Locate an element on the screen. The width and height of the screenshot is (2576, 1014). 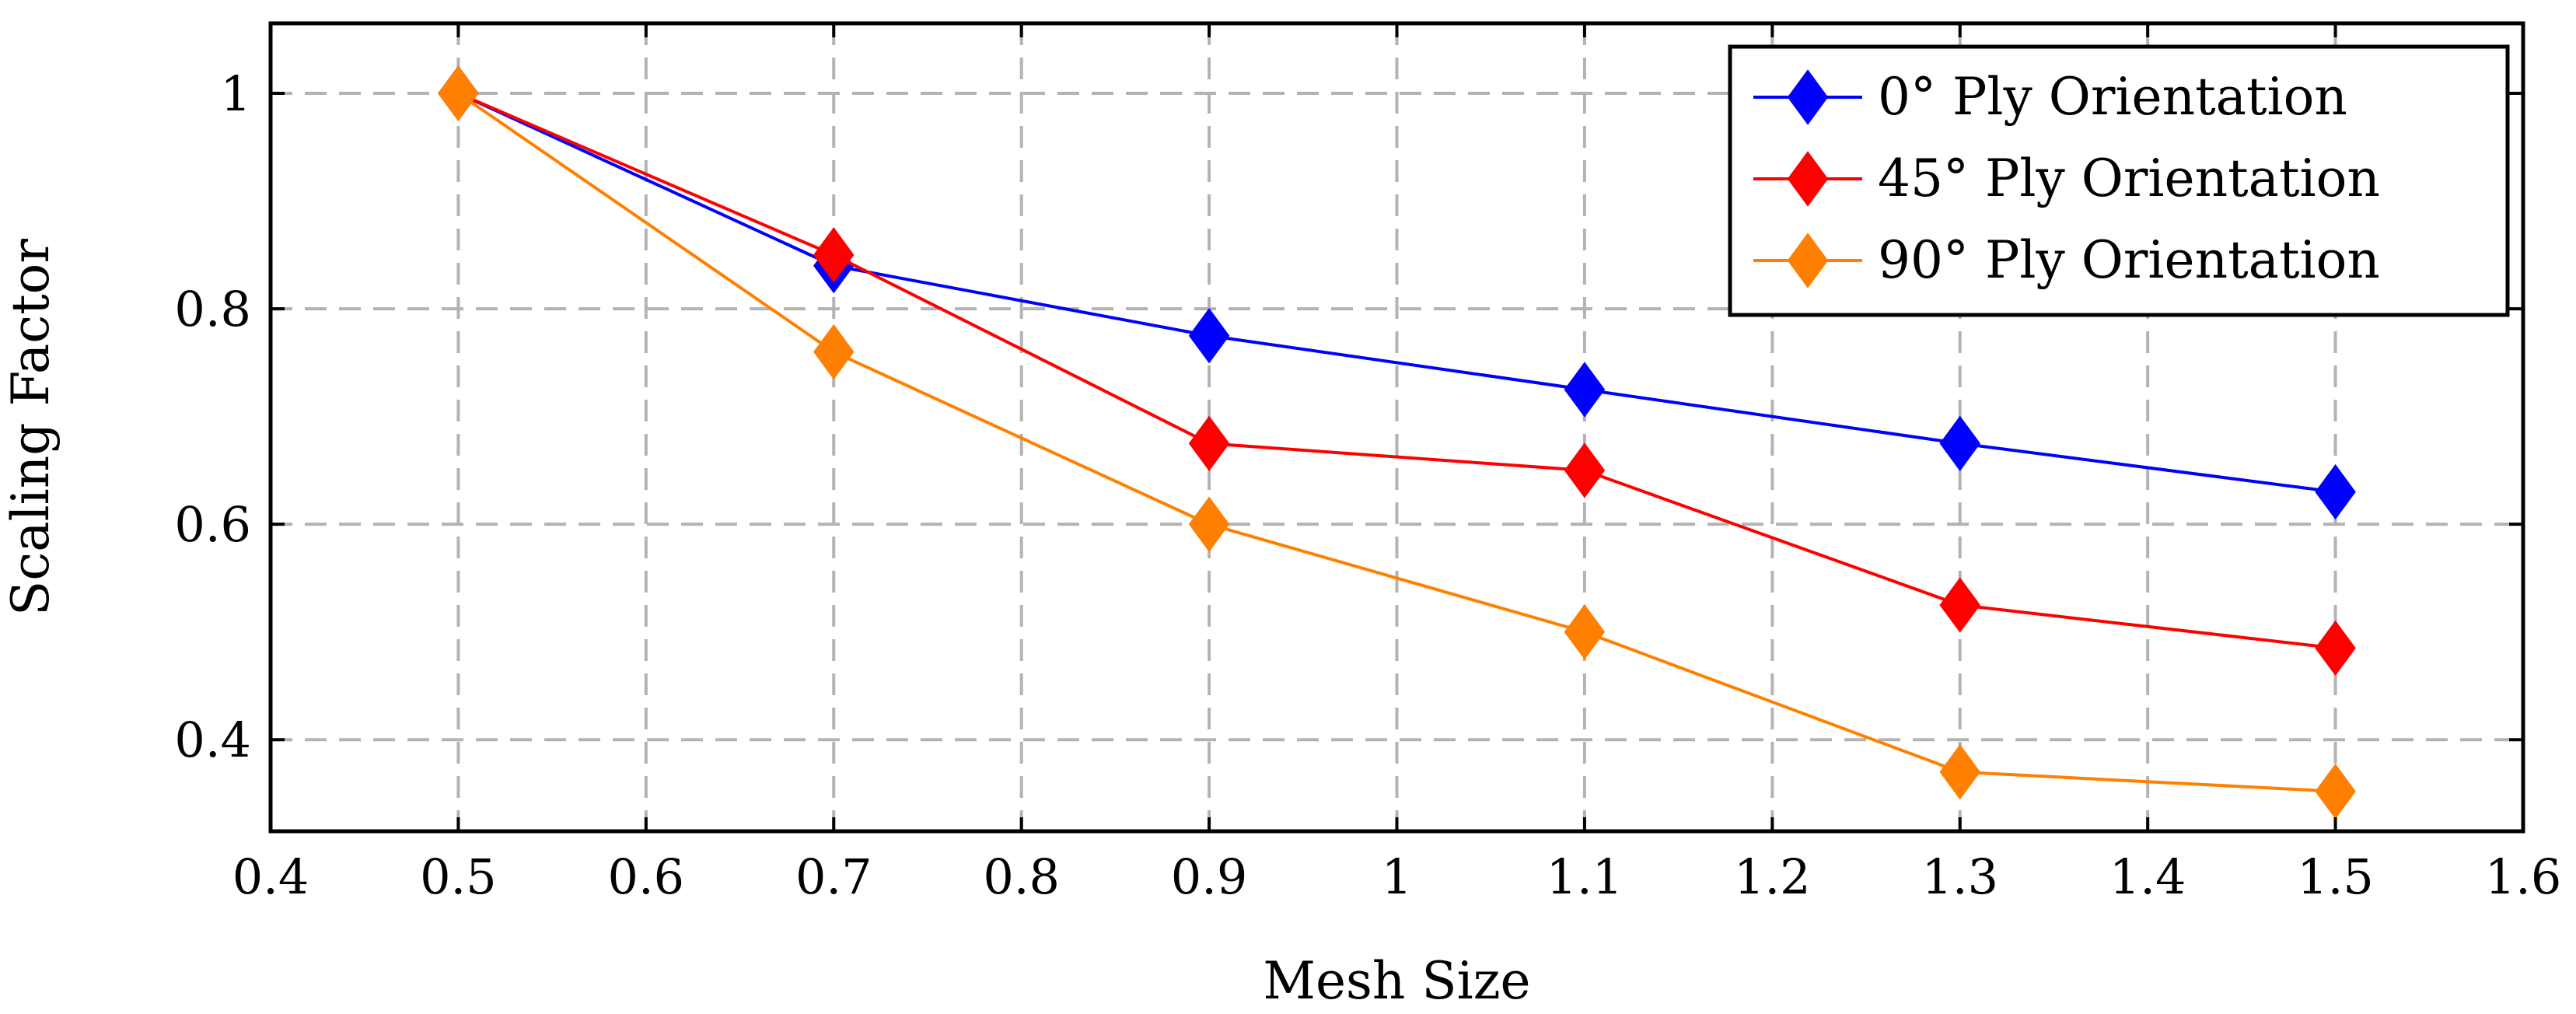
x-tick-label: 1 is located at coordinates (1397, 876).